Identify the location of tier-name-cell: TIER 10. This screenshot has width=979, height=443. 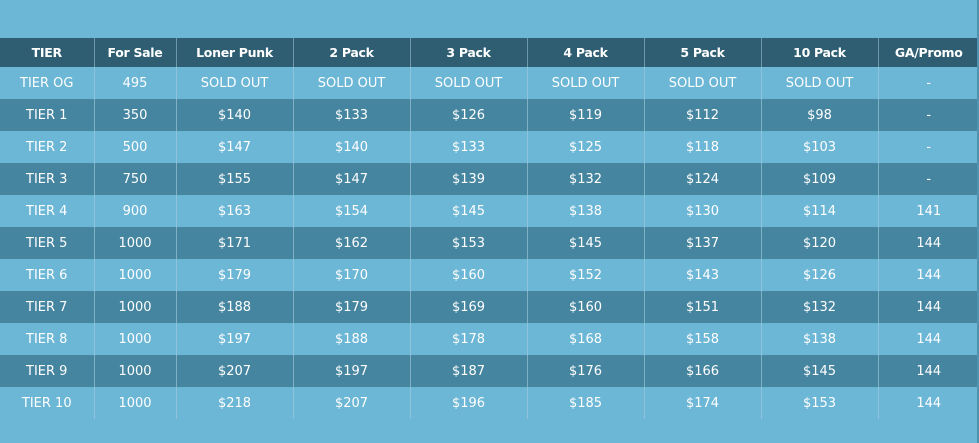
(47, 403).